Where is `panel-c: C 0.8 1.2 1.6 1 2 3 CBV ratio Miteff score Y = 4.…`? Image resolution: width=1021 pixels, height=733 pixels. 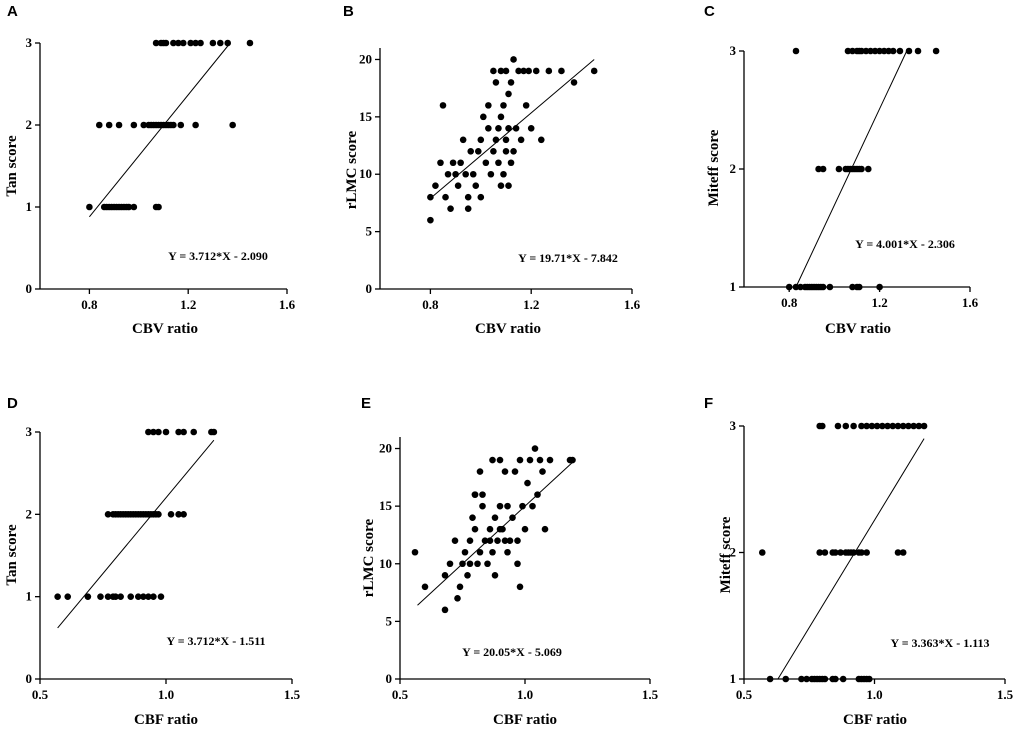
panel-c: C 0.8 1.2 1.6 1 2 3 CBV ratio Miteff score Y = 4.… is located at coordinates (841, 170).